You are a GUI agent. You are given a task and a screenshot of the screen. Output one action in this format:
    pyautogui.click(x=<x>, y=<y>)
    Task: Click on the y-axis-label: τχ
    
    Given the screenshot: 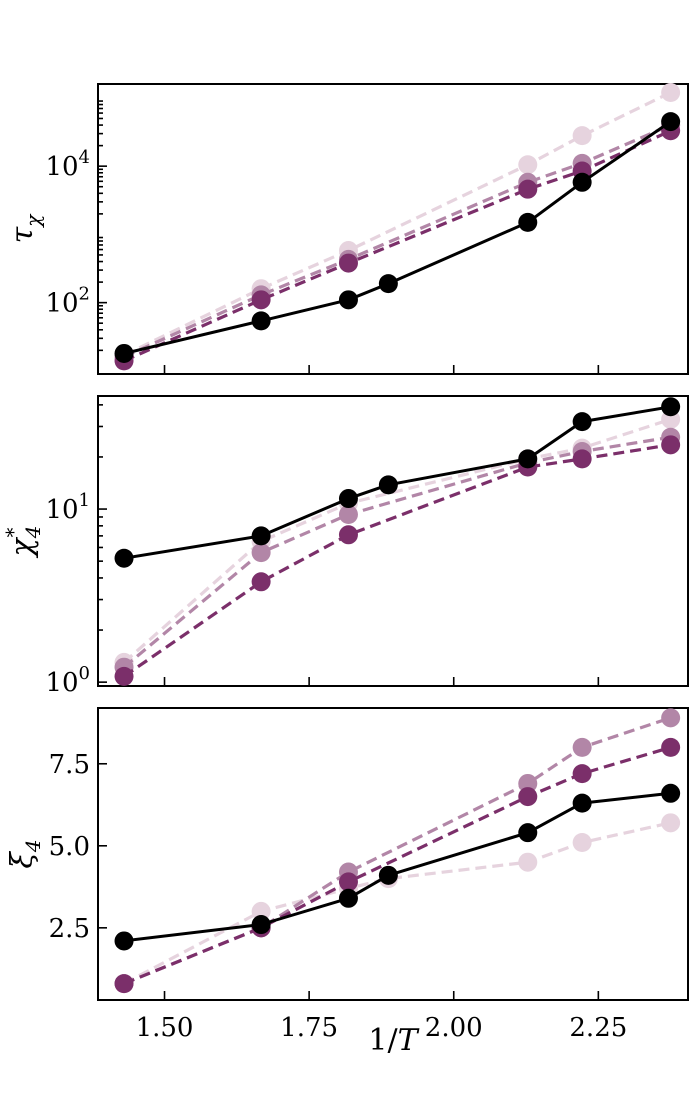 What is the action you would take?
    pyautogui.click(x=25, y=228)
    